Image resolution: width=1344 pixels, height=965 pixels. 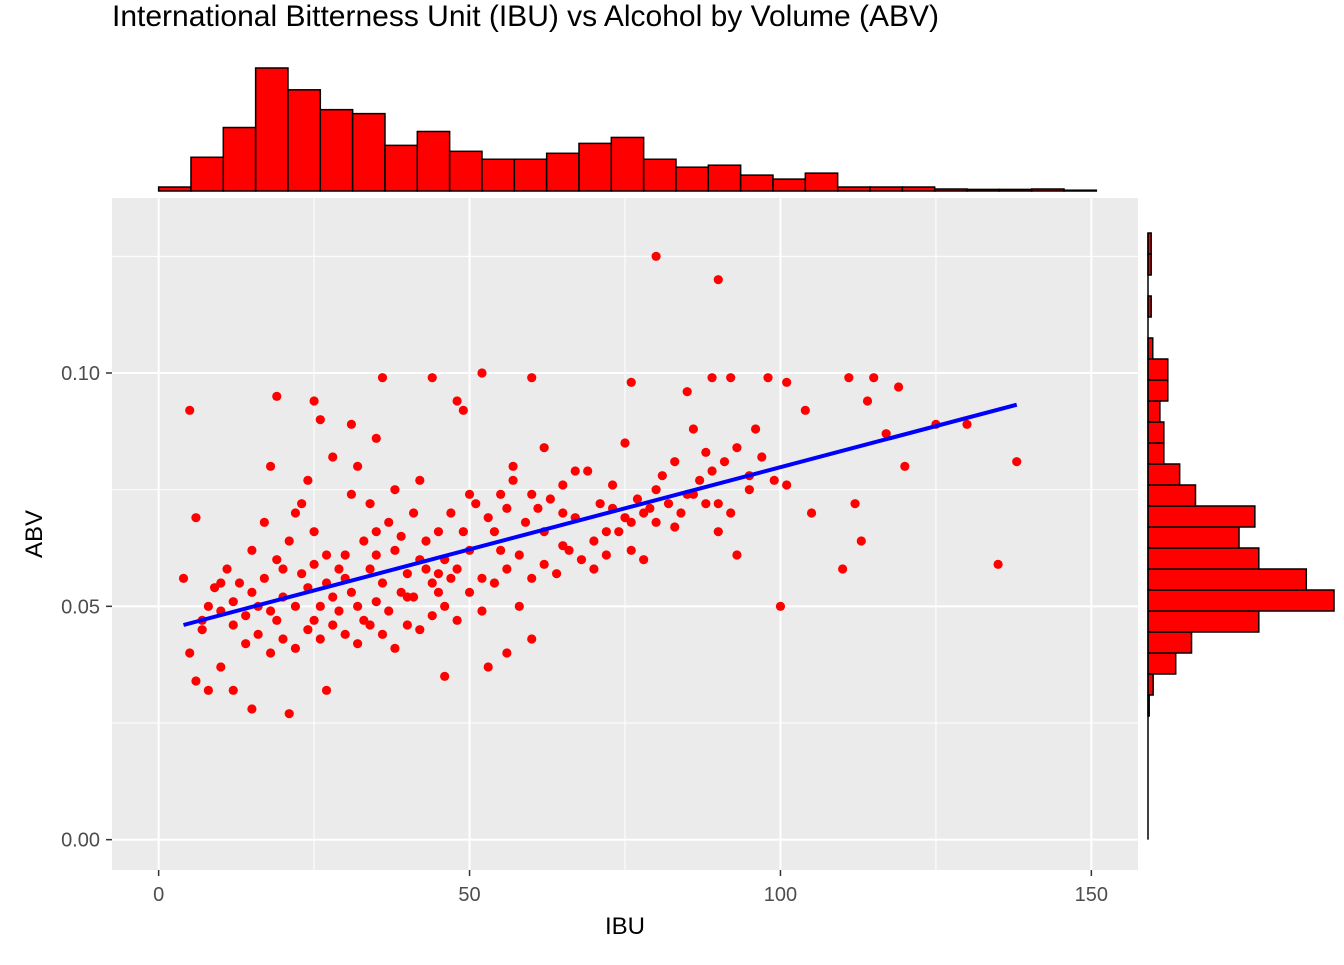 What do you see at coordinates (600, 514) in the screenshot?
I see `trend-line-group` at bounding box center [600, 514].